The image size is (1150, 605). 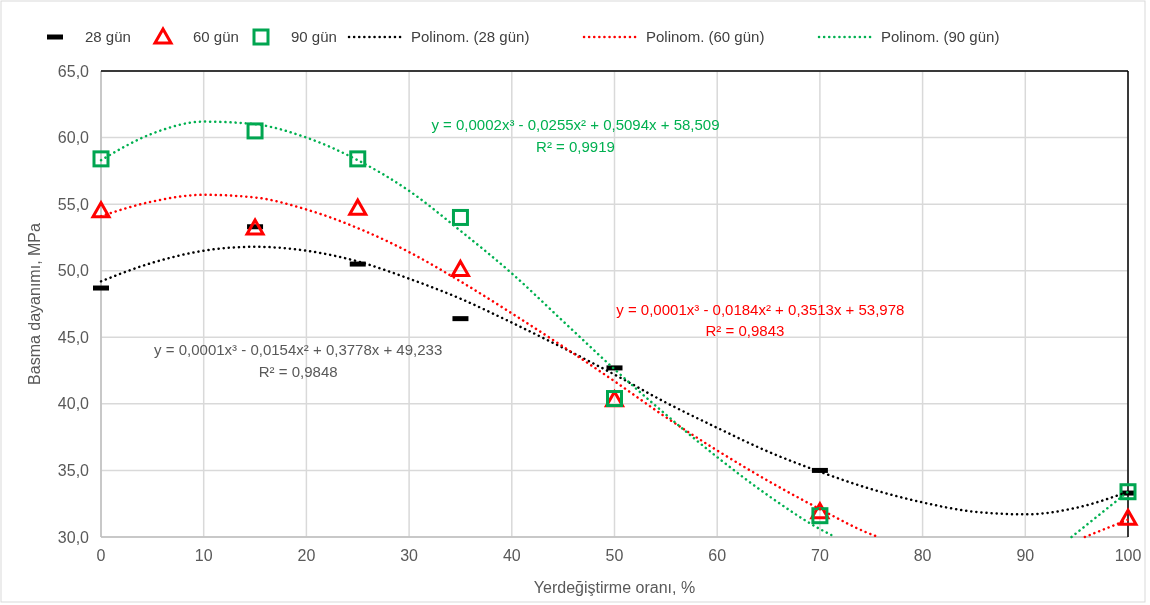 I want to click on legend-label: 28 gün, so click(x=108, y=37).